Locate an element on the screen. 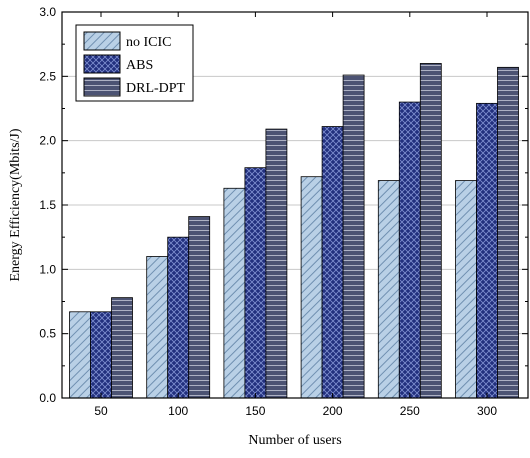 This screenshot has height=458, width=530. y-tick-label: 2.0 is located at coordinates (47, 141).